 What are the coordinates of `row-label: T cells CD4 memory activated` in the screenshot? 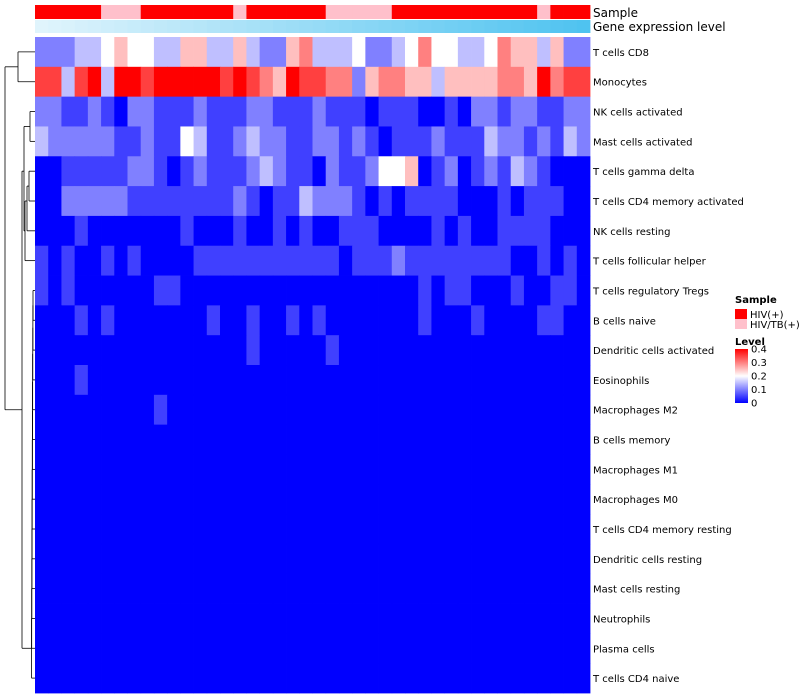 It's located at (668, 202).